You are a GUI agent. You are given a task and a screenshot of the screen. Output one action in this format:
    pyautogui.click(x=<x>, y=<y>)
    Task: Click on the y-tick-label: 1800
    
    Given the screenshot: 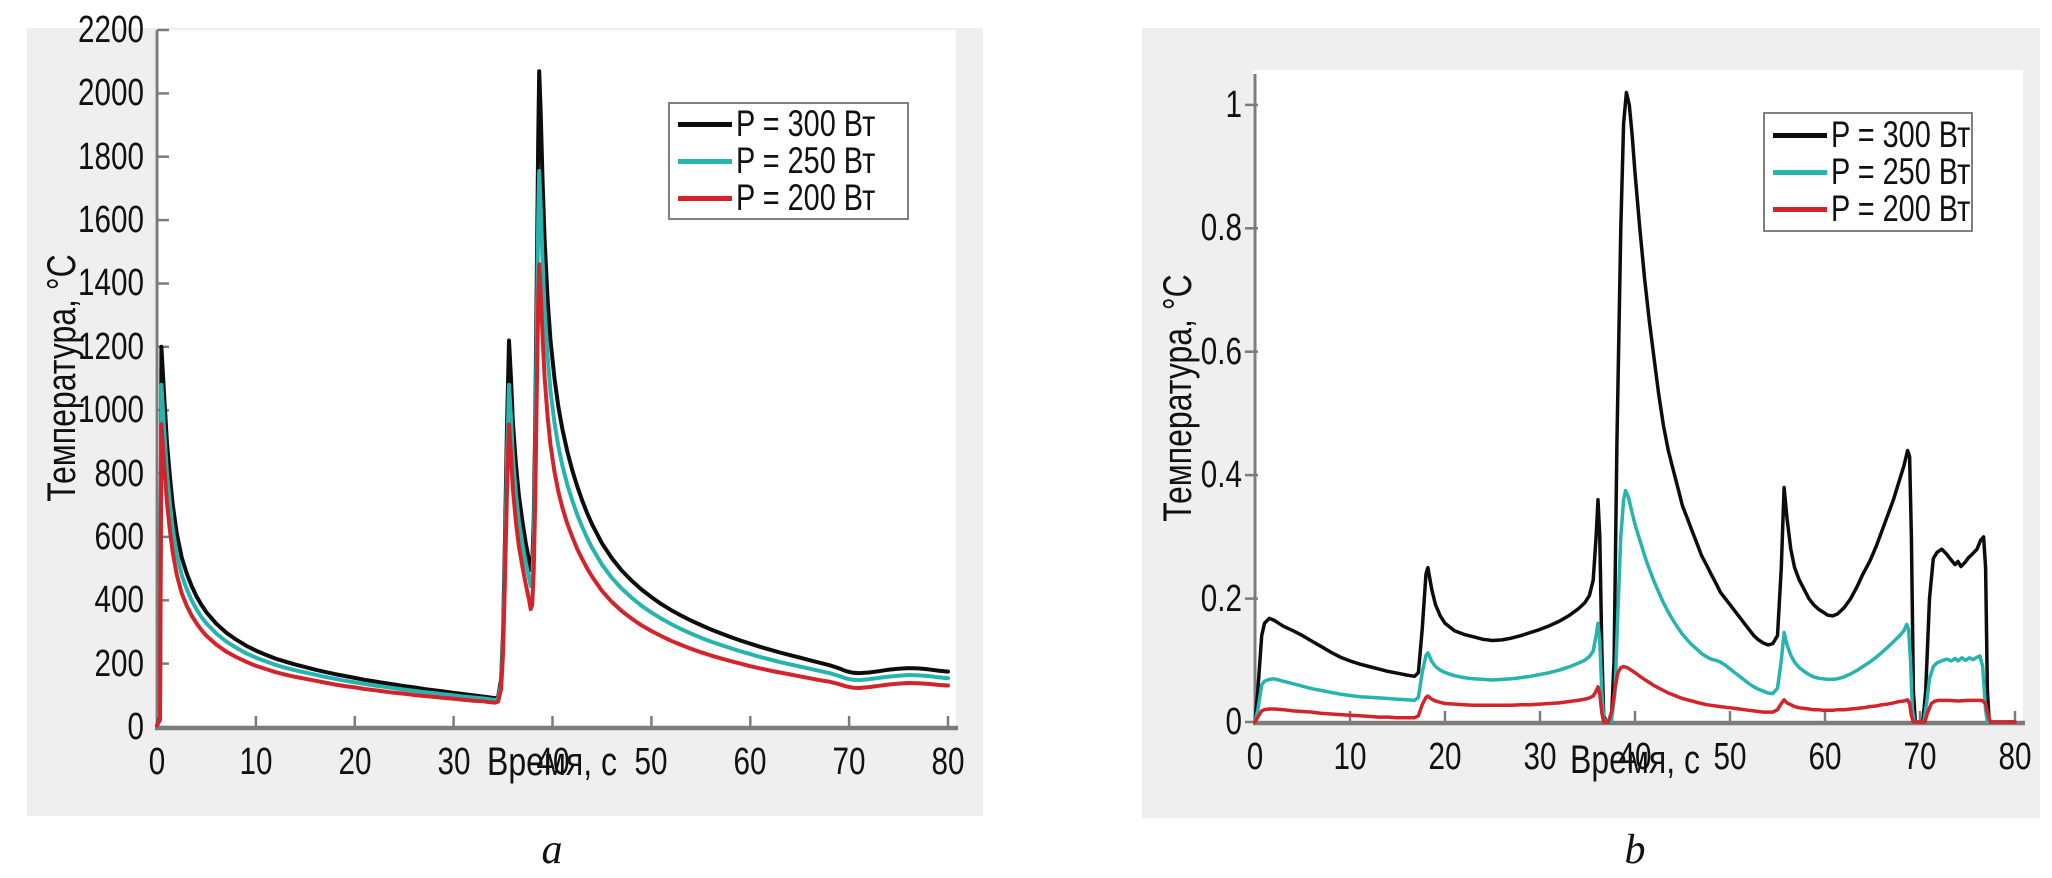 What is the action you would take?
    pyautogui.click(x=111, y=156)
    